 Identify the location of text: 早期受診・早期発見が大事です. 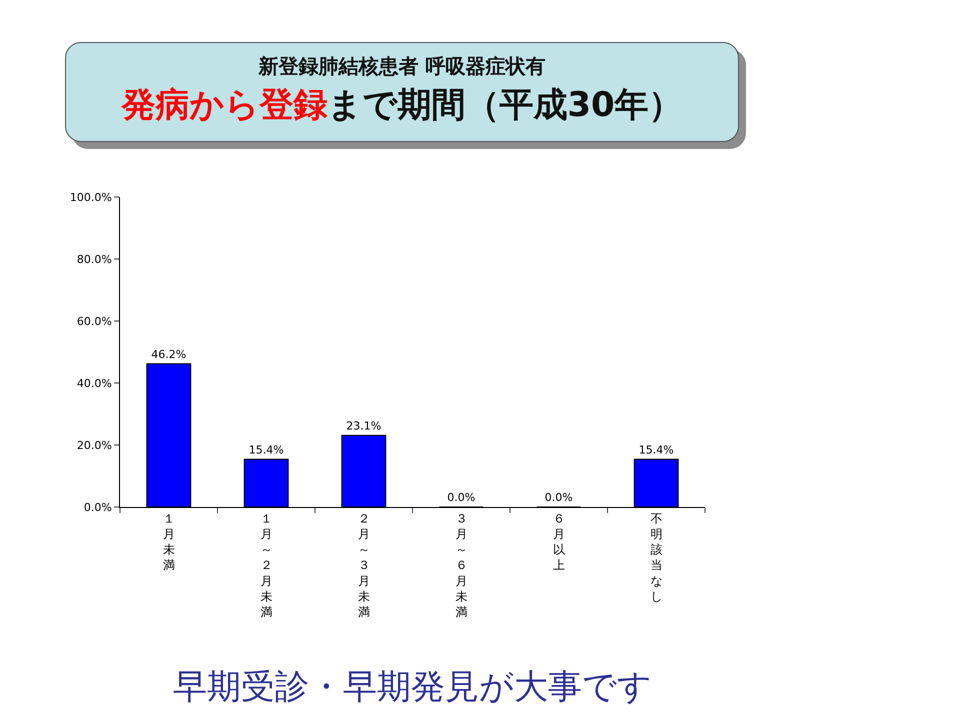
(412, 687).